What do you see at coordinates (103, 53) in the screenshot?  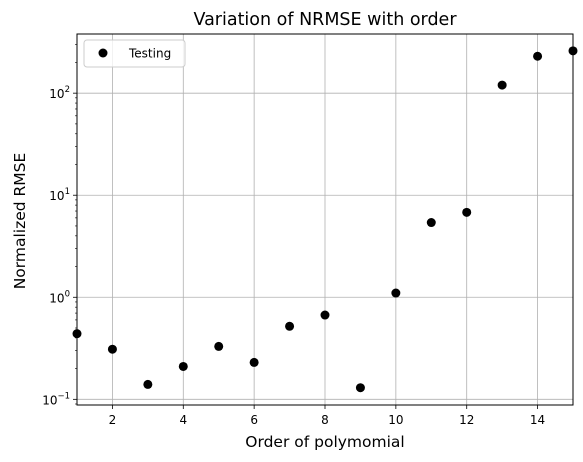 I see `legend-marker-testing` at bounding box center [103, 53].